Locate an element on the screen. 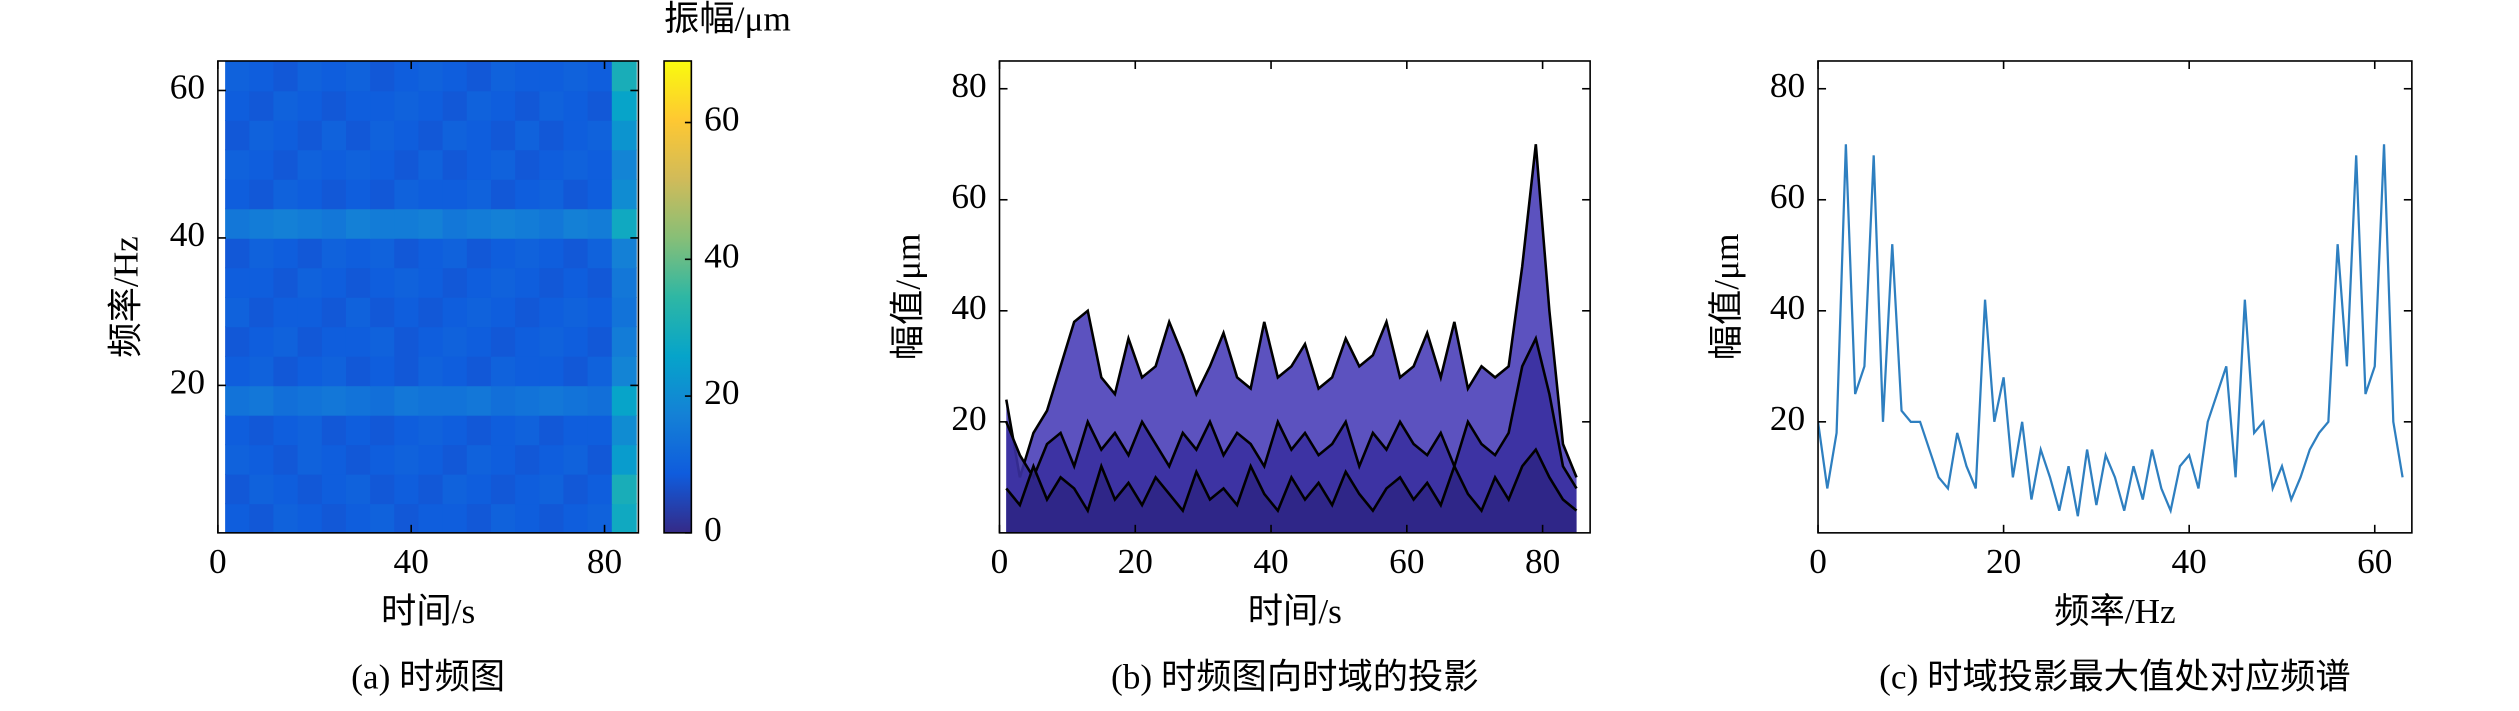 This screenshot has width=2519, height=711. plot-area is located at coordinates (1291, 338).